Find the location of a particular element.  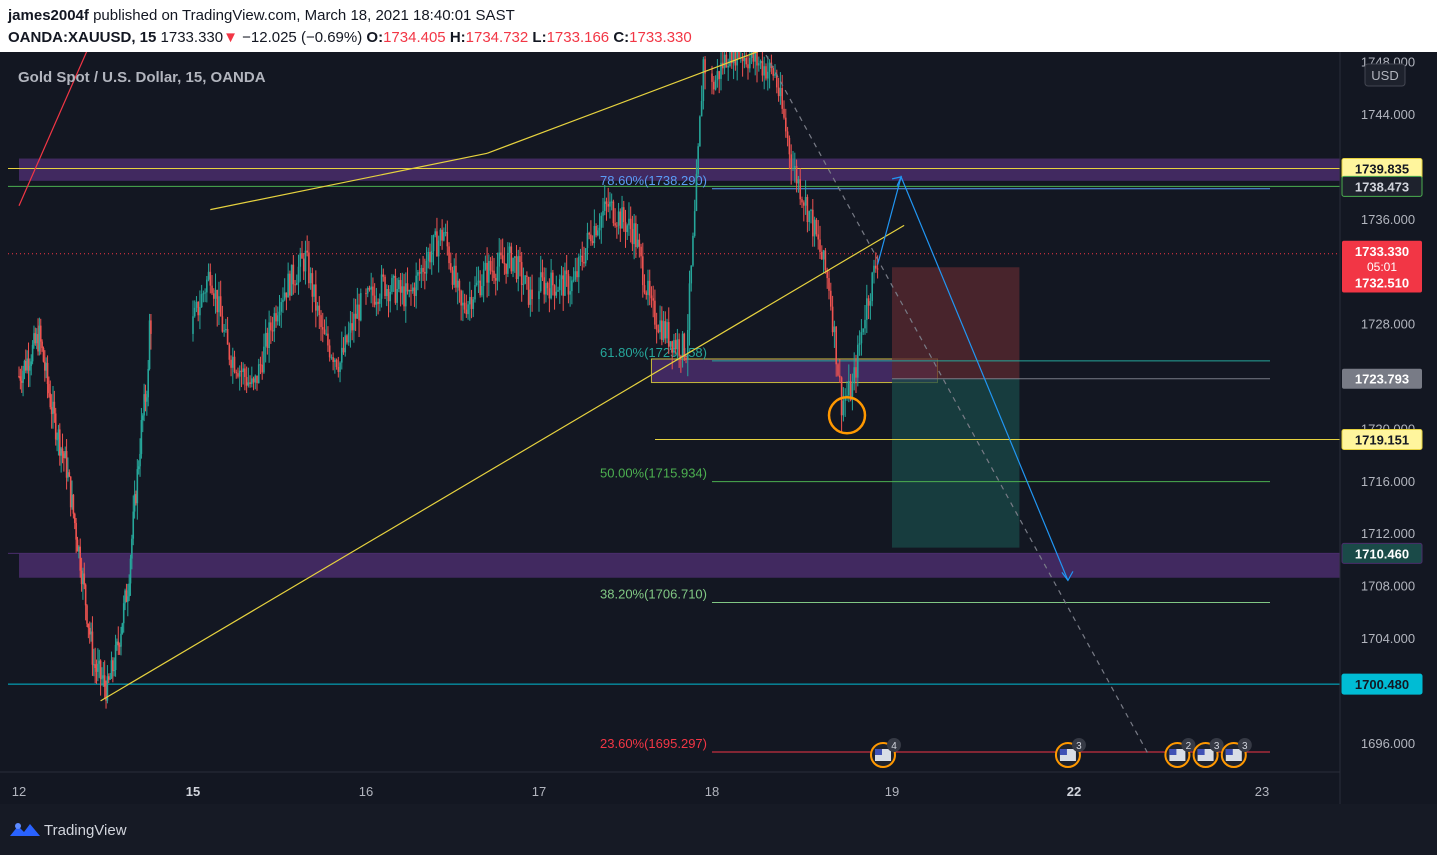

us-flag-canton is located at coordinates (1063, 752).